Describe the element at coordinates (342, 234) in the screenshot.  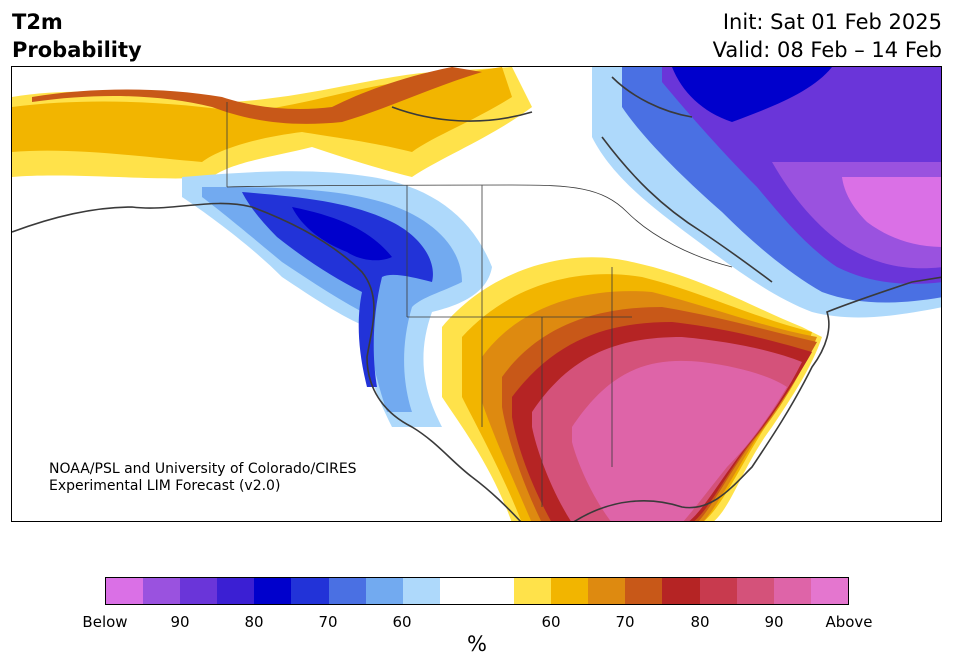
I see `cold-region-west-core` at that location.